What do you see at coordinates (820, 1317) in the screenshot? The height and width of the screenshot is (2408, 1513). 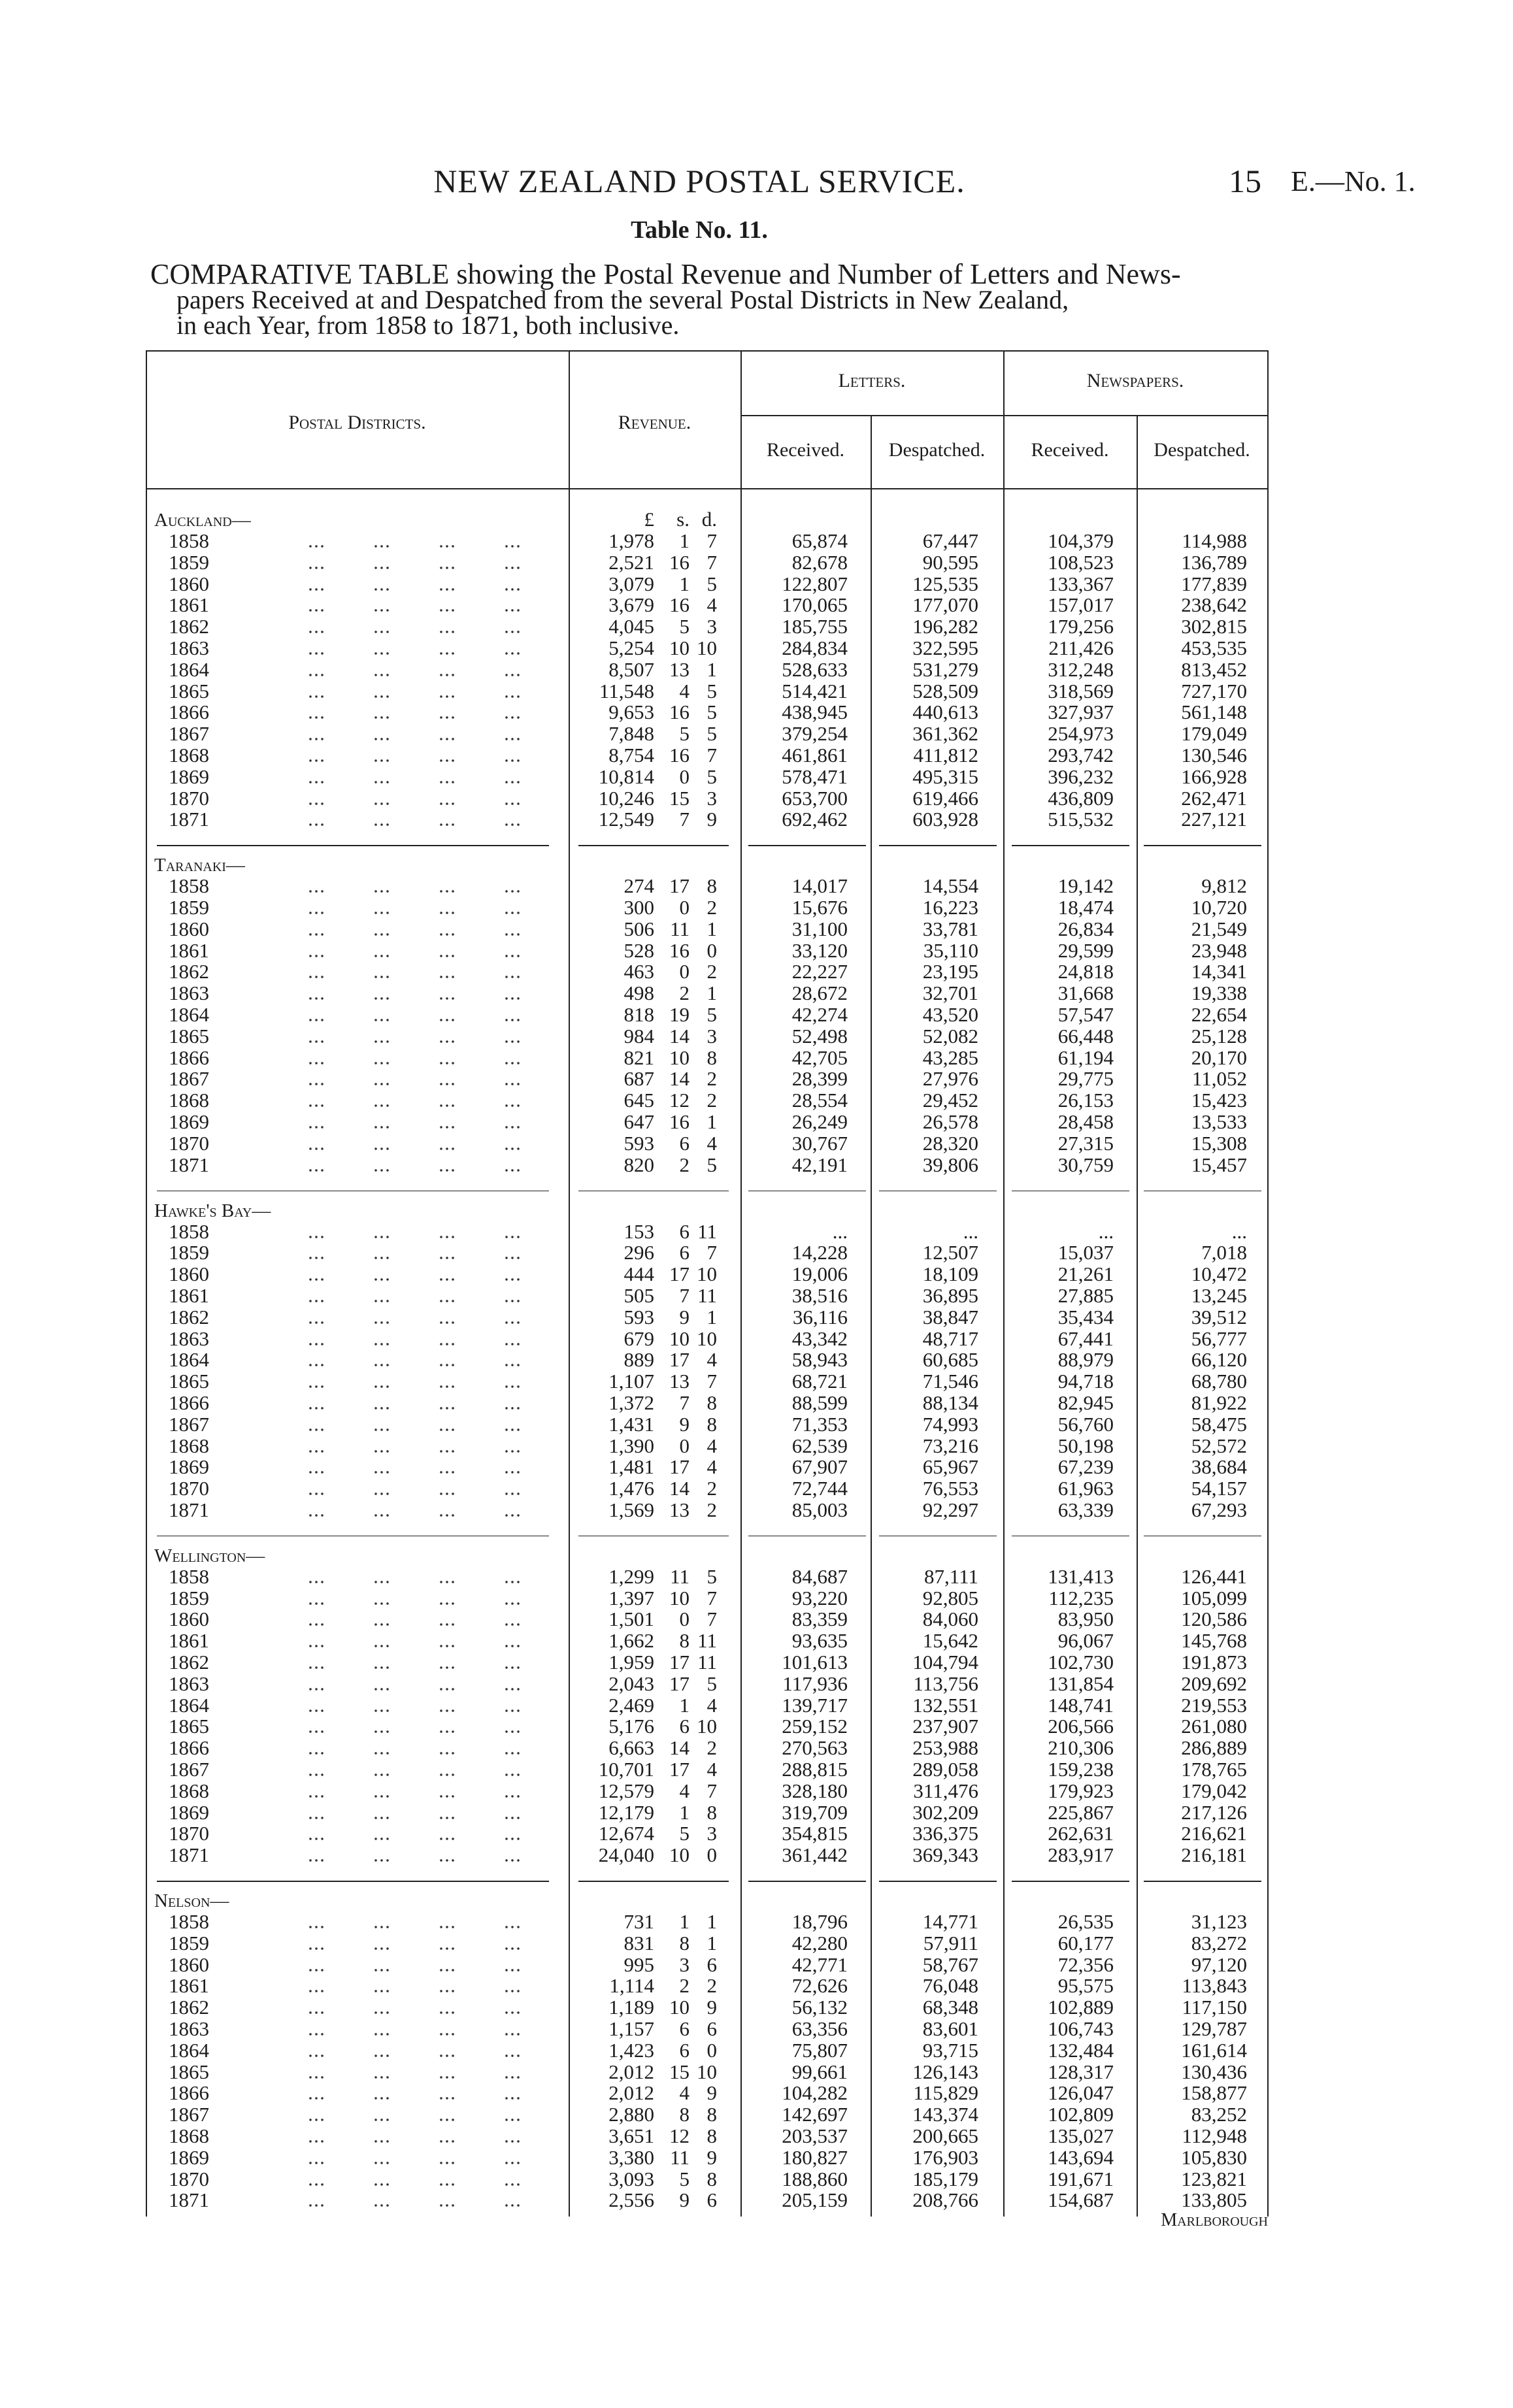 I see `letters-received-cell: 36,116` at bounding box center [820, 1317].